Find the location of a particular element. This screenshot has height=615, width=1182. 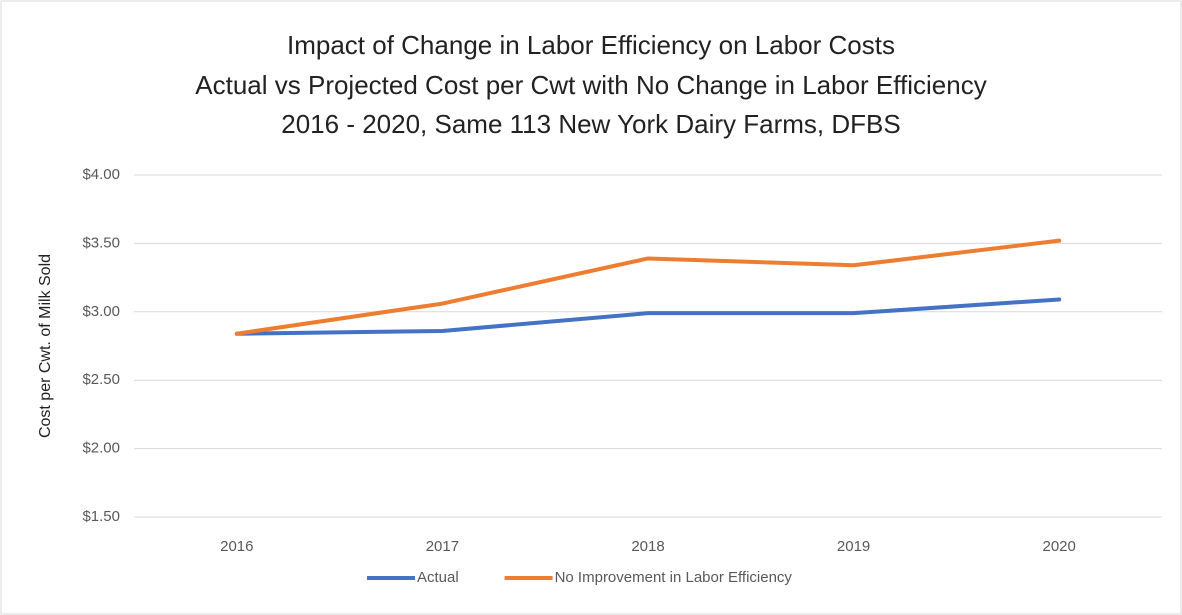

legend-label: No Improvement in Labor Efficiency is located at coordinates (674, 577).